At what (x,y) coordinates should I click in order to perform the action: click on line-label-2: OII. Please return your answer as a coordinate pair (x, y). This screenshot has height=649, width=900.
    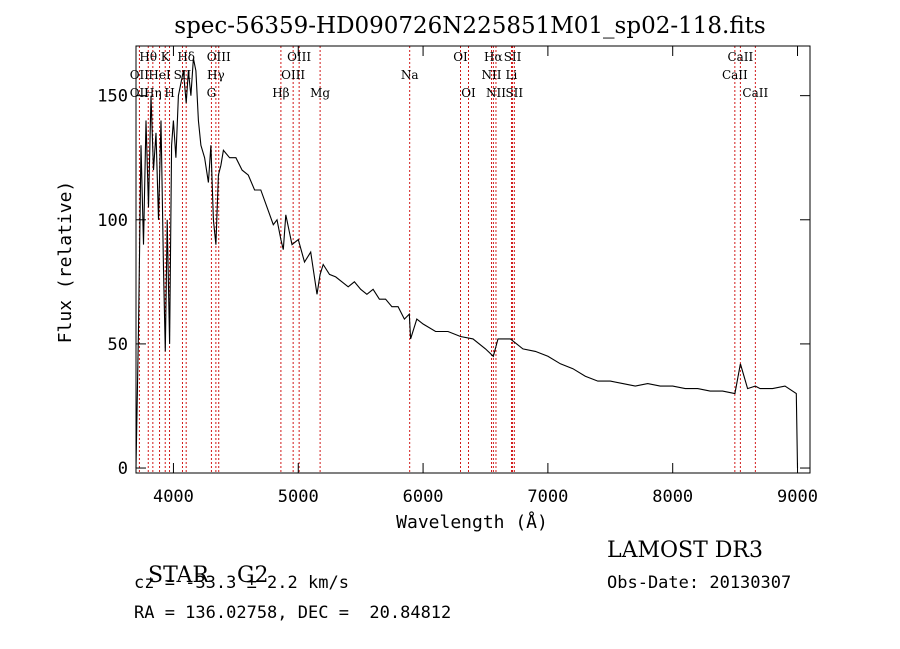
    Looking at the image, I should click on (140, 93).